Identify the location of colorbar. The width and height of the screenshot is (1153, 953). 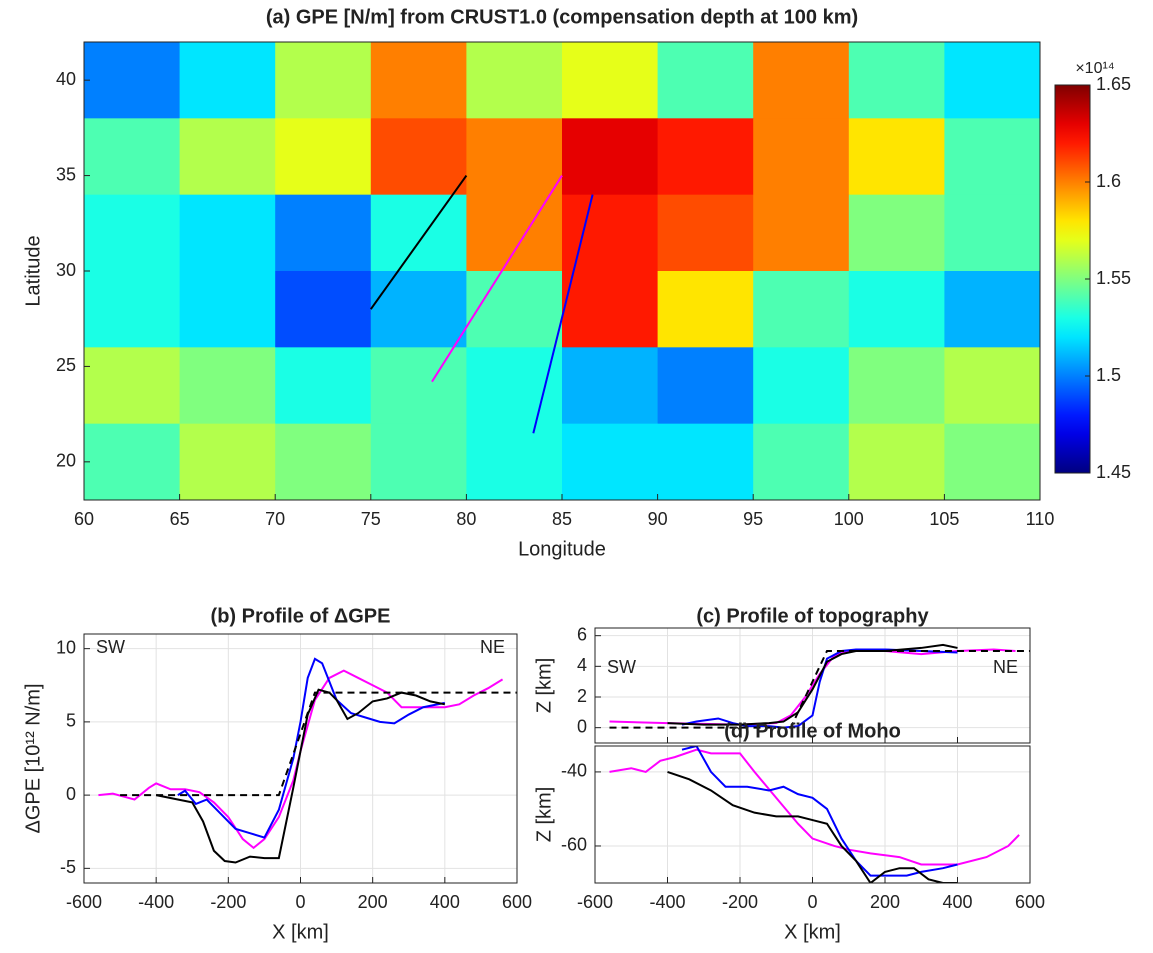
(1072, 279).